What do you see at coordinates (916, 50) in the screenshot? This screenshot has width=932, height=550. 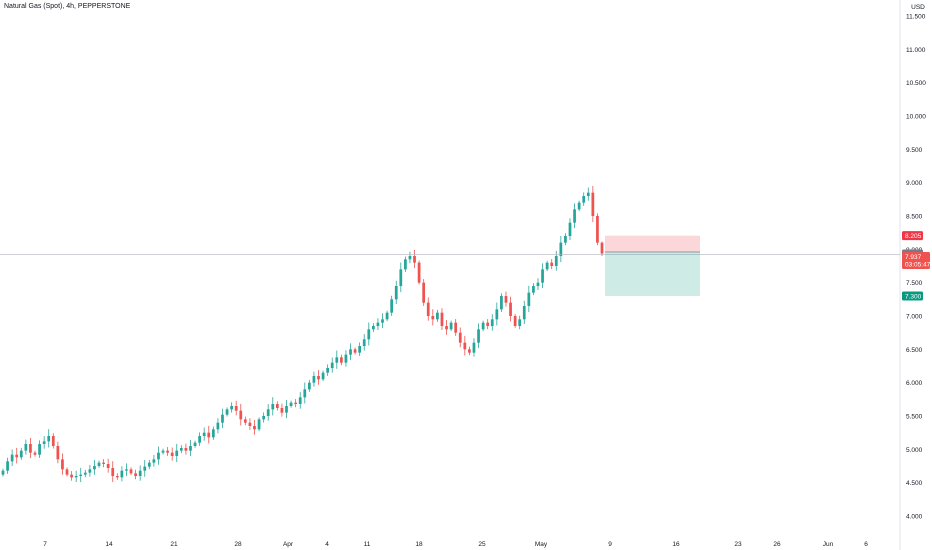 I see `y-tick-label: 11.000` at bounding box center [916, 50].